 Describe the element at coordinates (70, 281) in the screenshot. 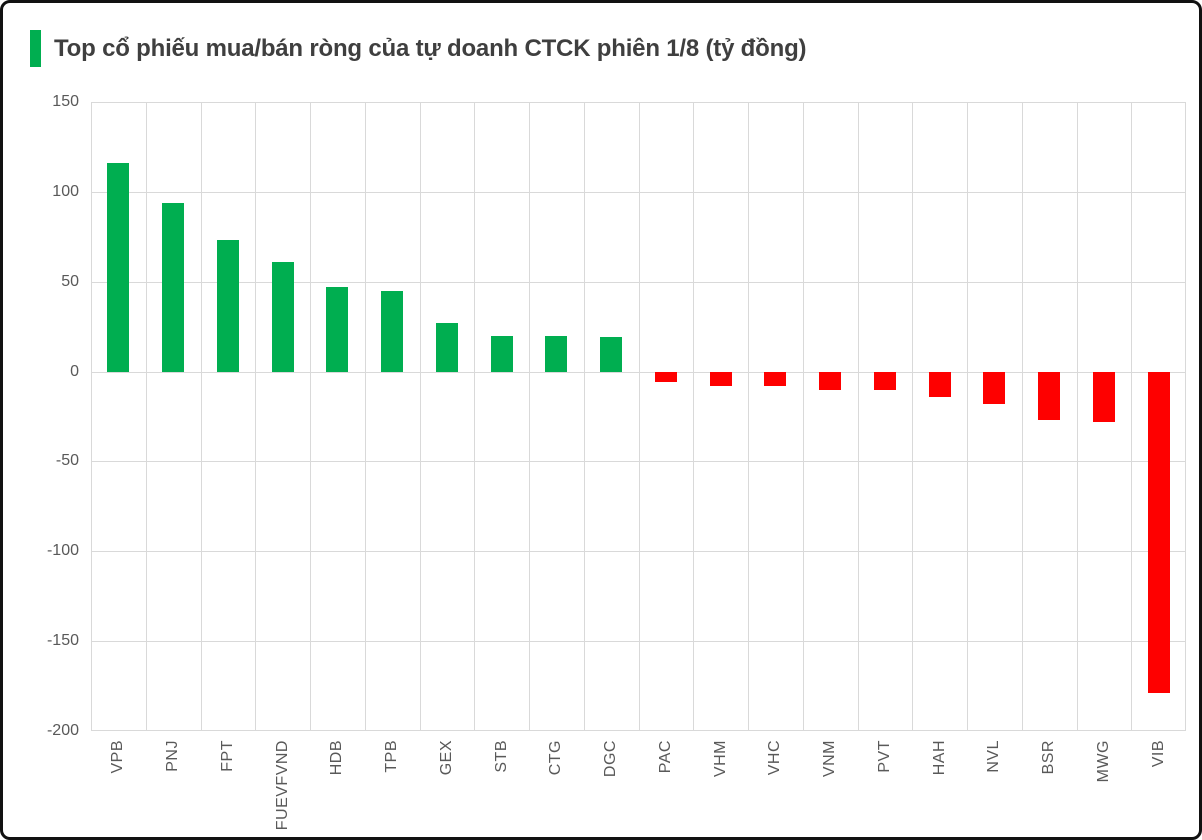

I see `y-axis-tick-label: 50` at that location.